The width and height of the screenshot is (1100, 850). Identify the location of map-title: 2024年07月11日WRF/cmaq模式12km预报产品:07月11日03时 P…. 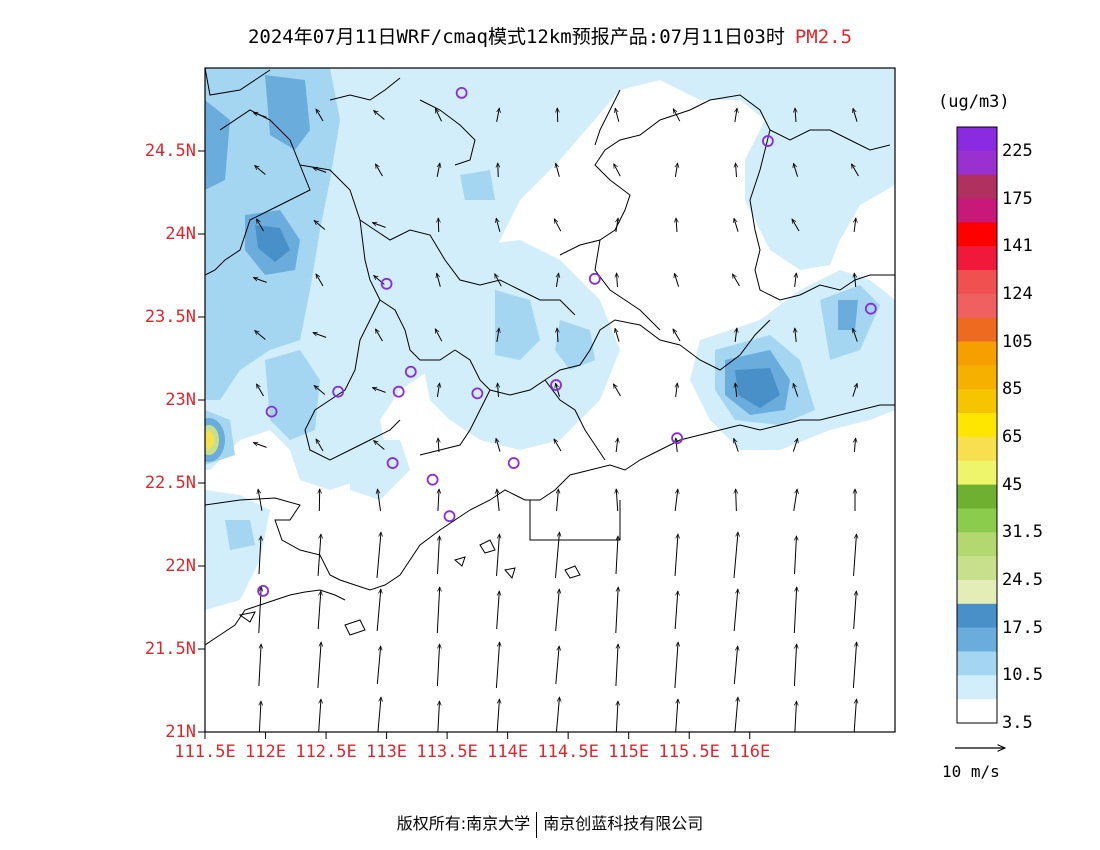
(550, 35).